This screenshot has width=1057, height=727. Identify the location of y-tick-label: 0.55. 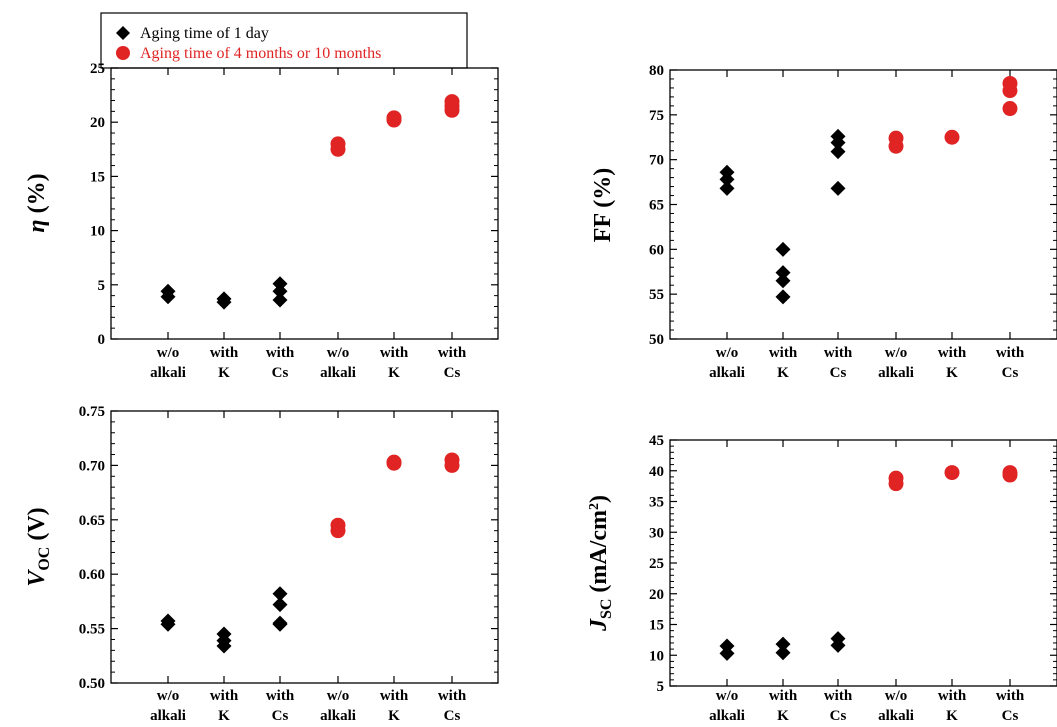
(92, 630).